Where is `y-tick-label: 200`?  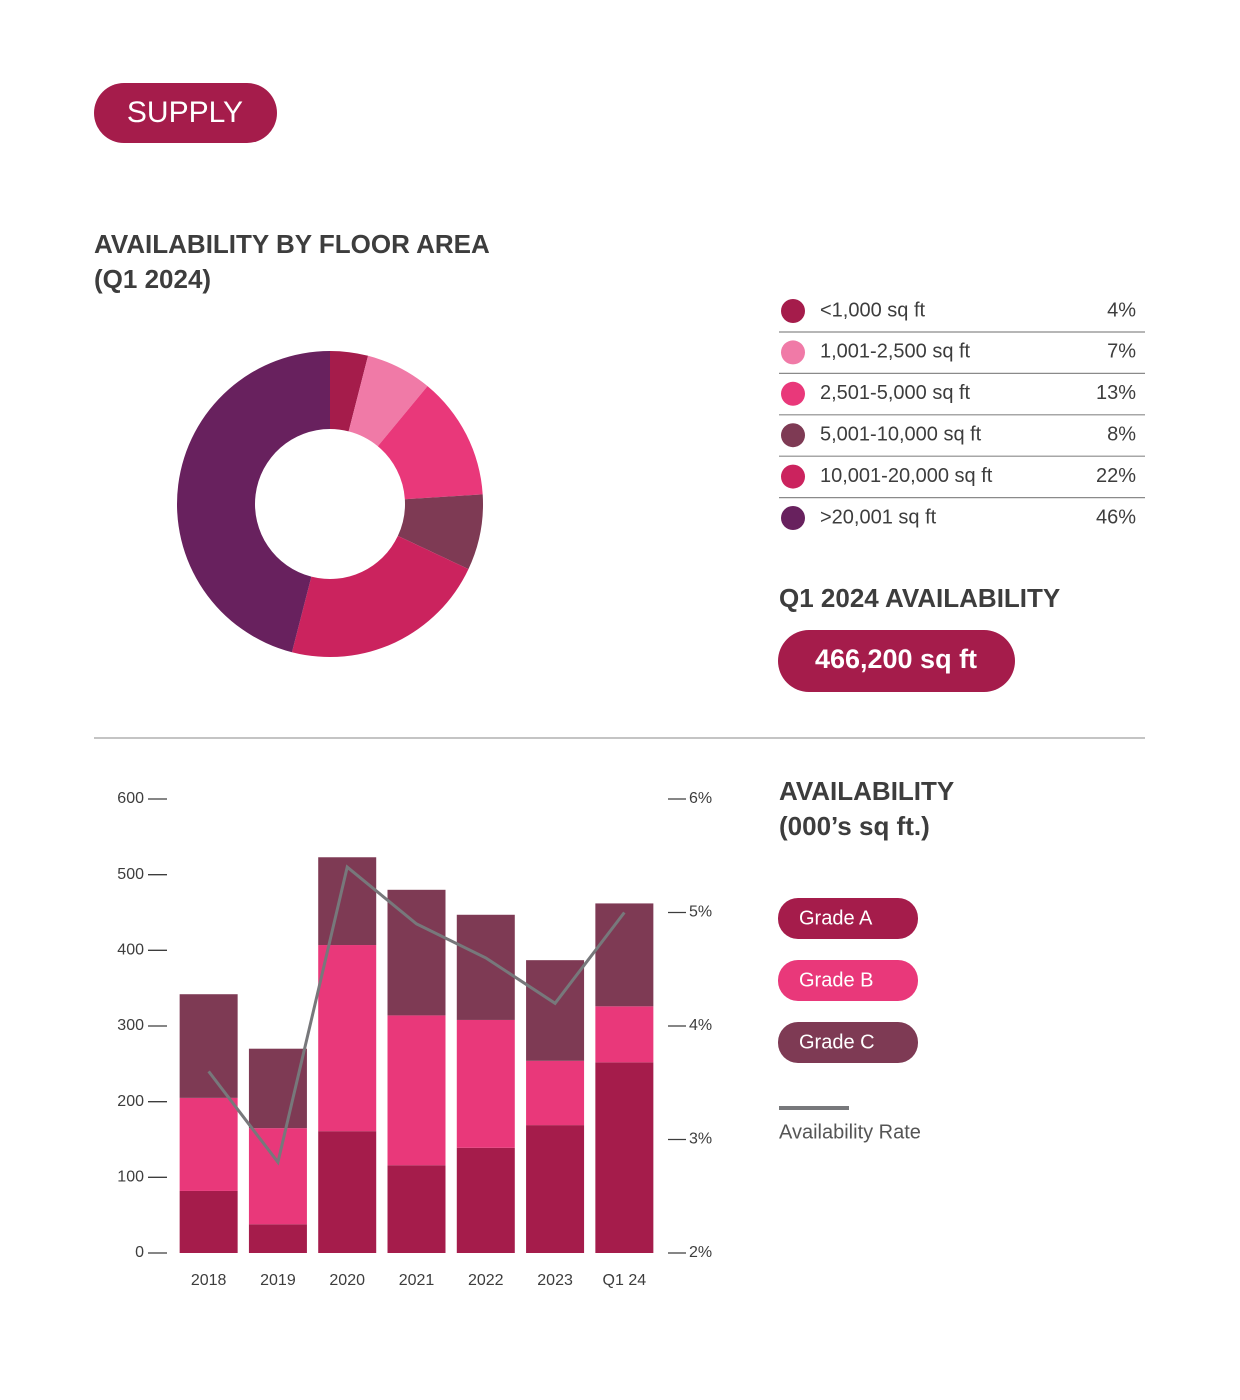
y-tick-label: 200 is located at coordinates (130, 1101).